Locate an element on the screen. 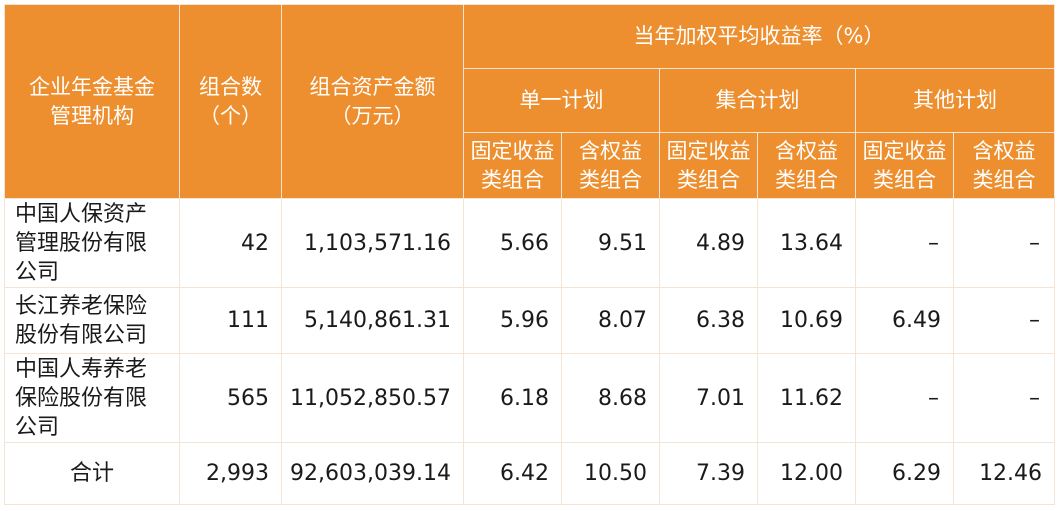  header-plan-single: 单一计划 is located at coordinates (561, 100).